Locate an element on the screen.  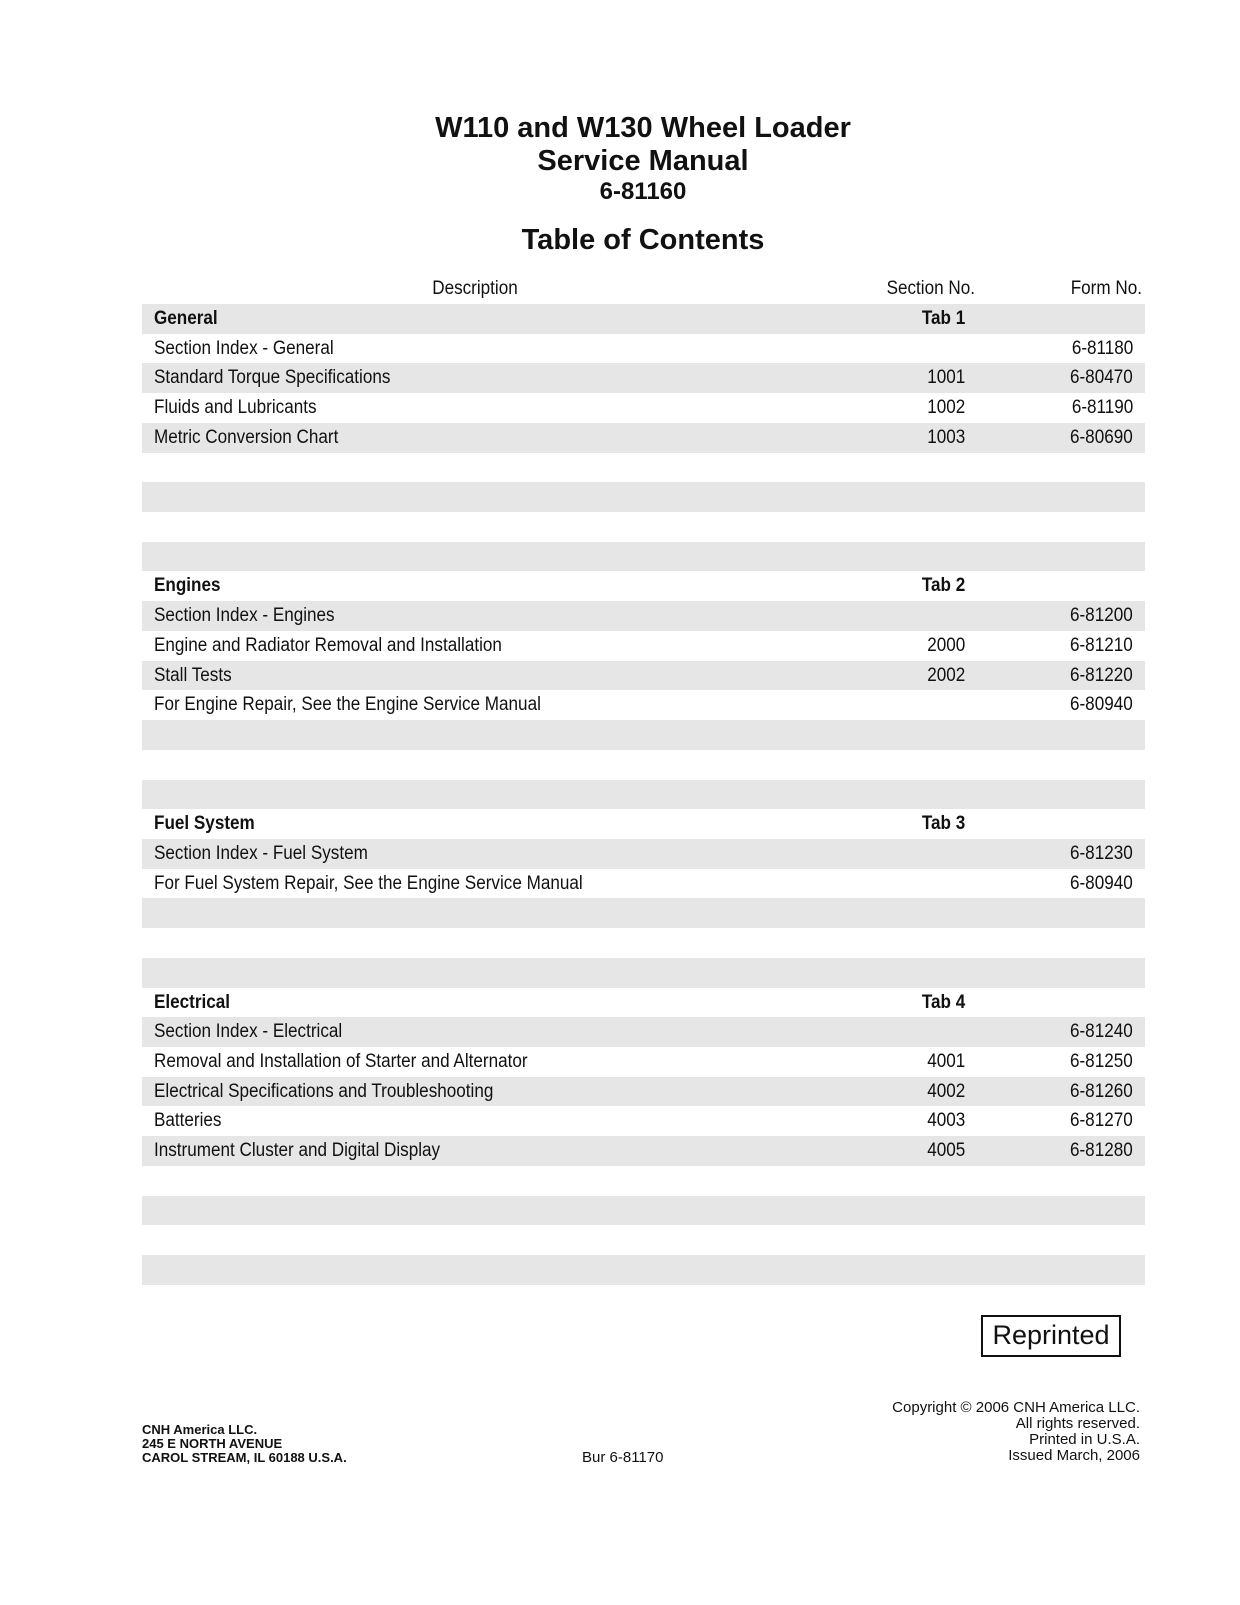
copyright-line: All rights reserved. is located at coordinates (1077, 1423).